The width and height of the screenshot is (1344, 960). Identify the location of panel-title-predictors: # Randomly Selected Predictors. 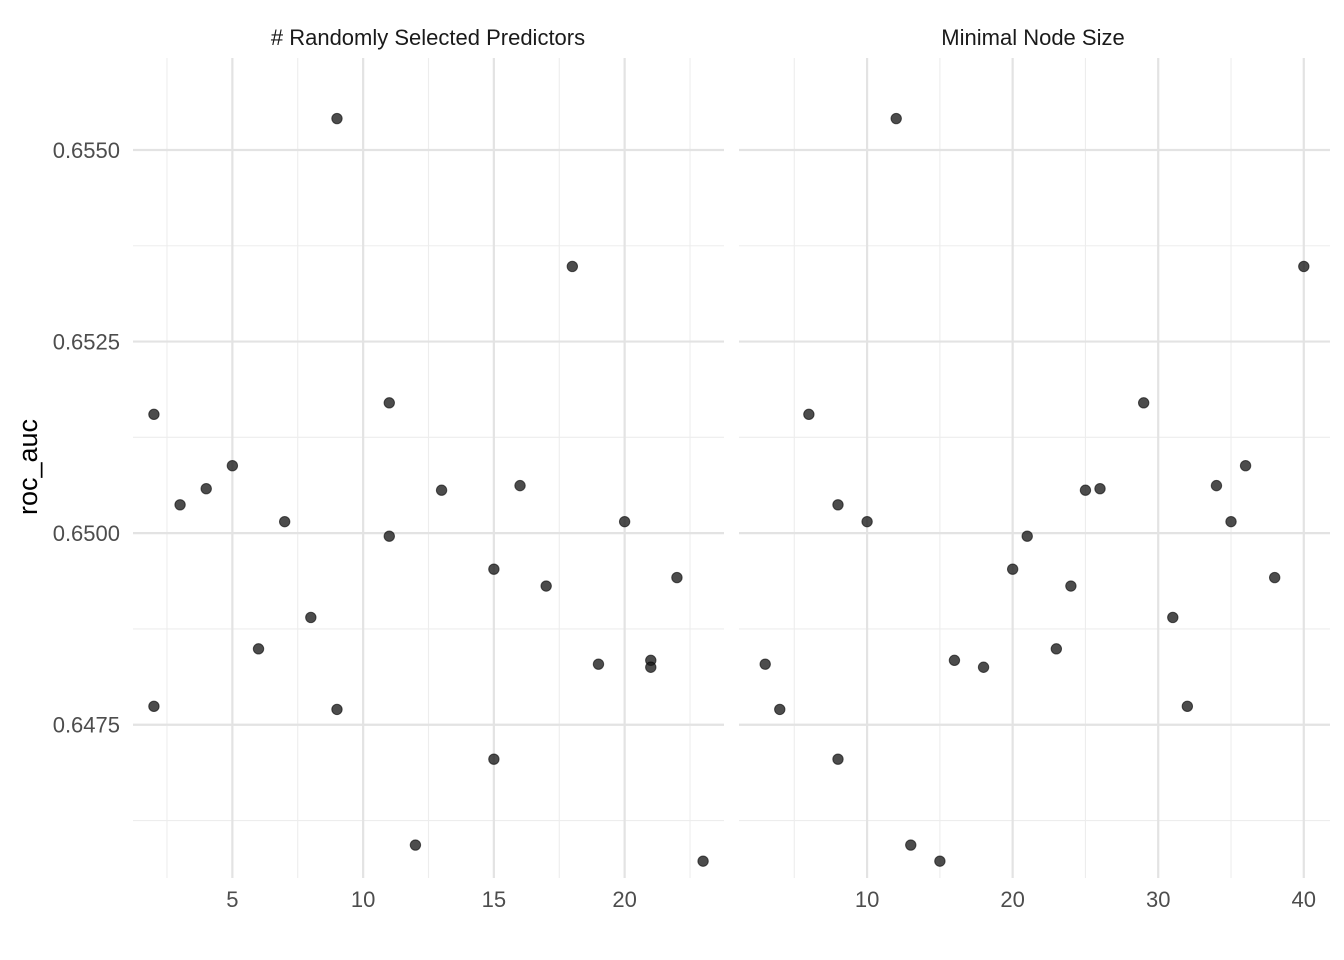
(428, 37).